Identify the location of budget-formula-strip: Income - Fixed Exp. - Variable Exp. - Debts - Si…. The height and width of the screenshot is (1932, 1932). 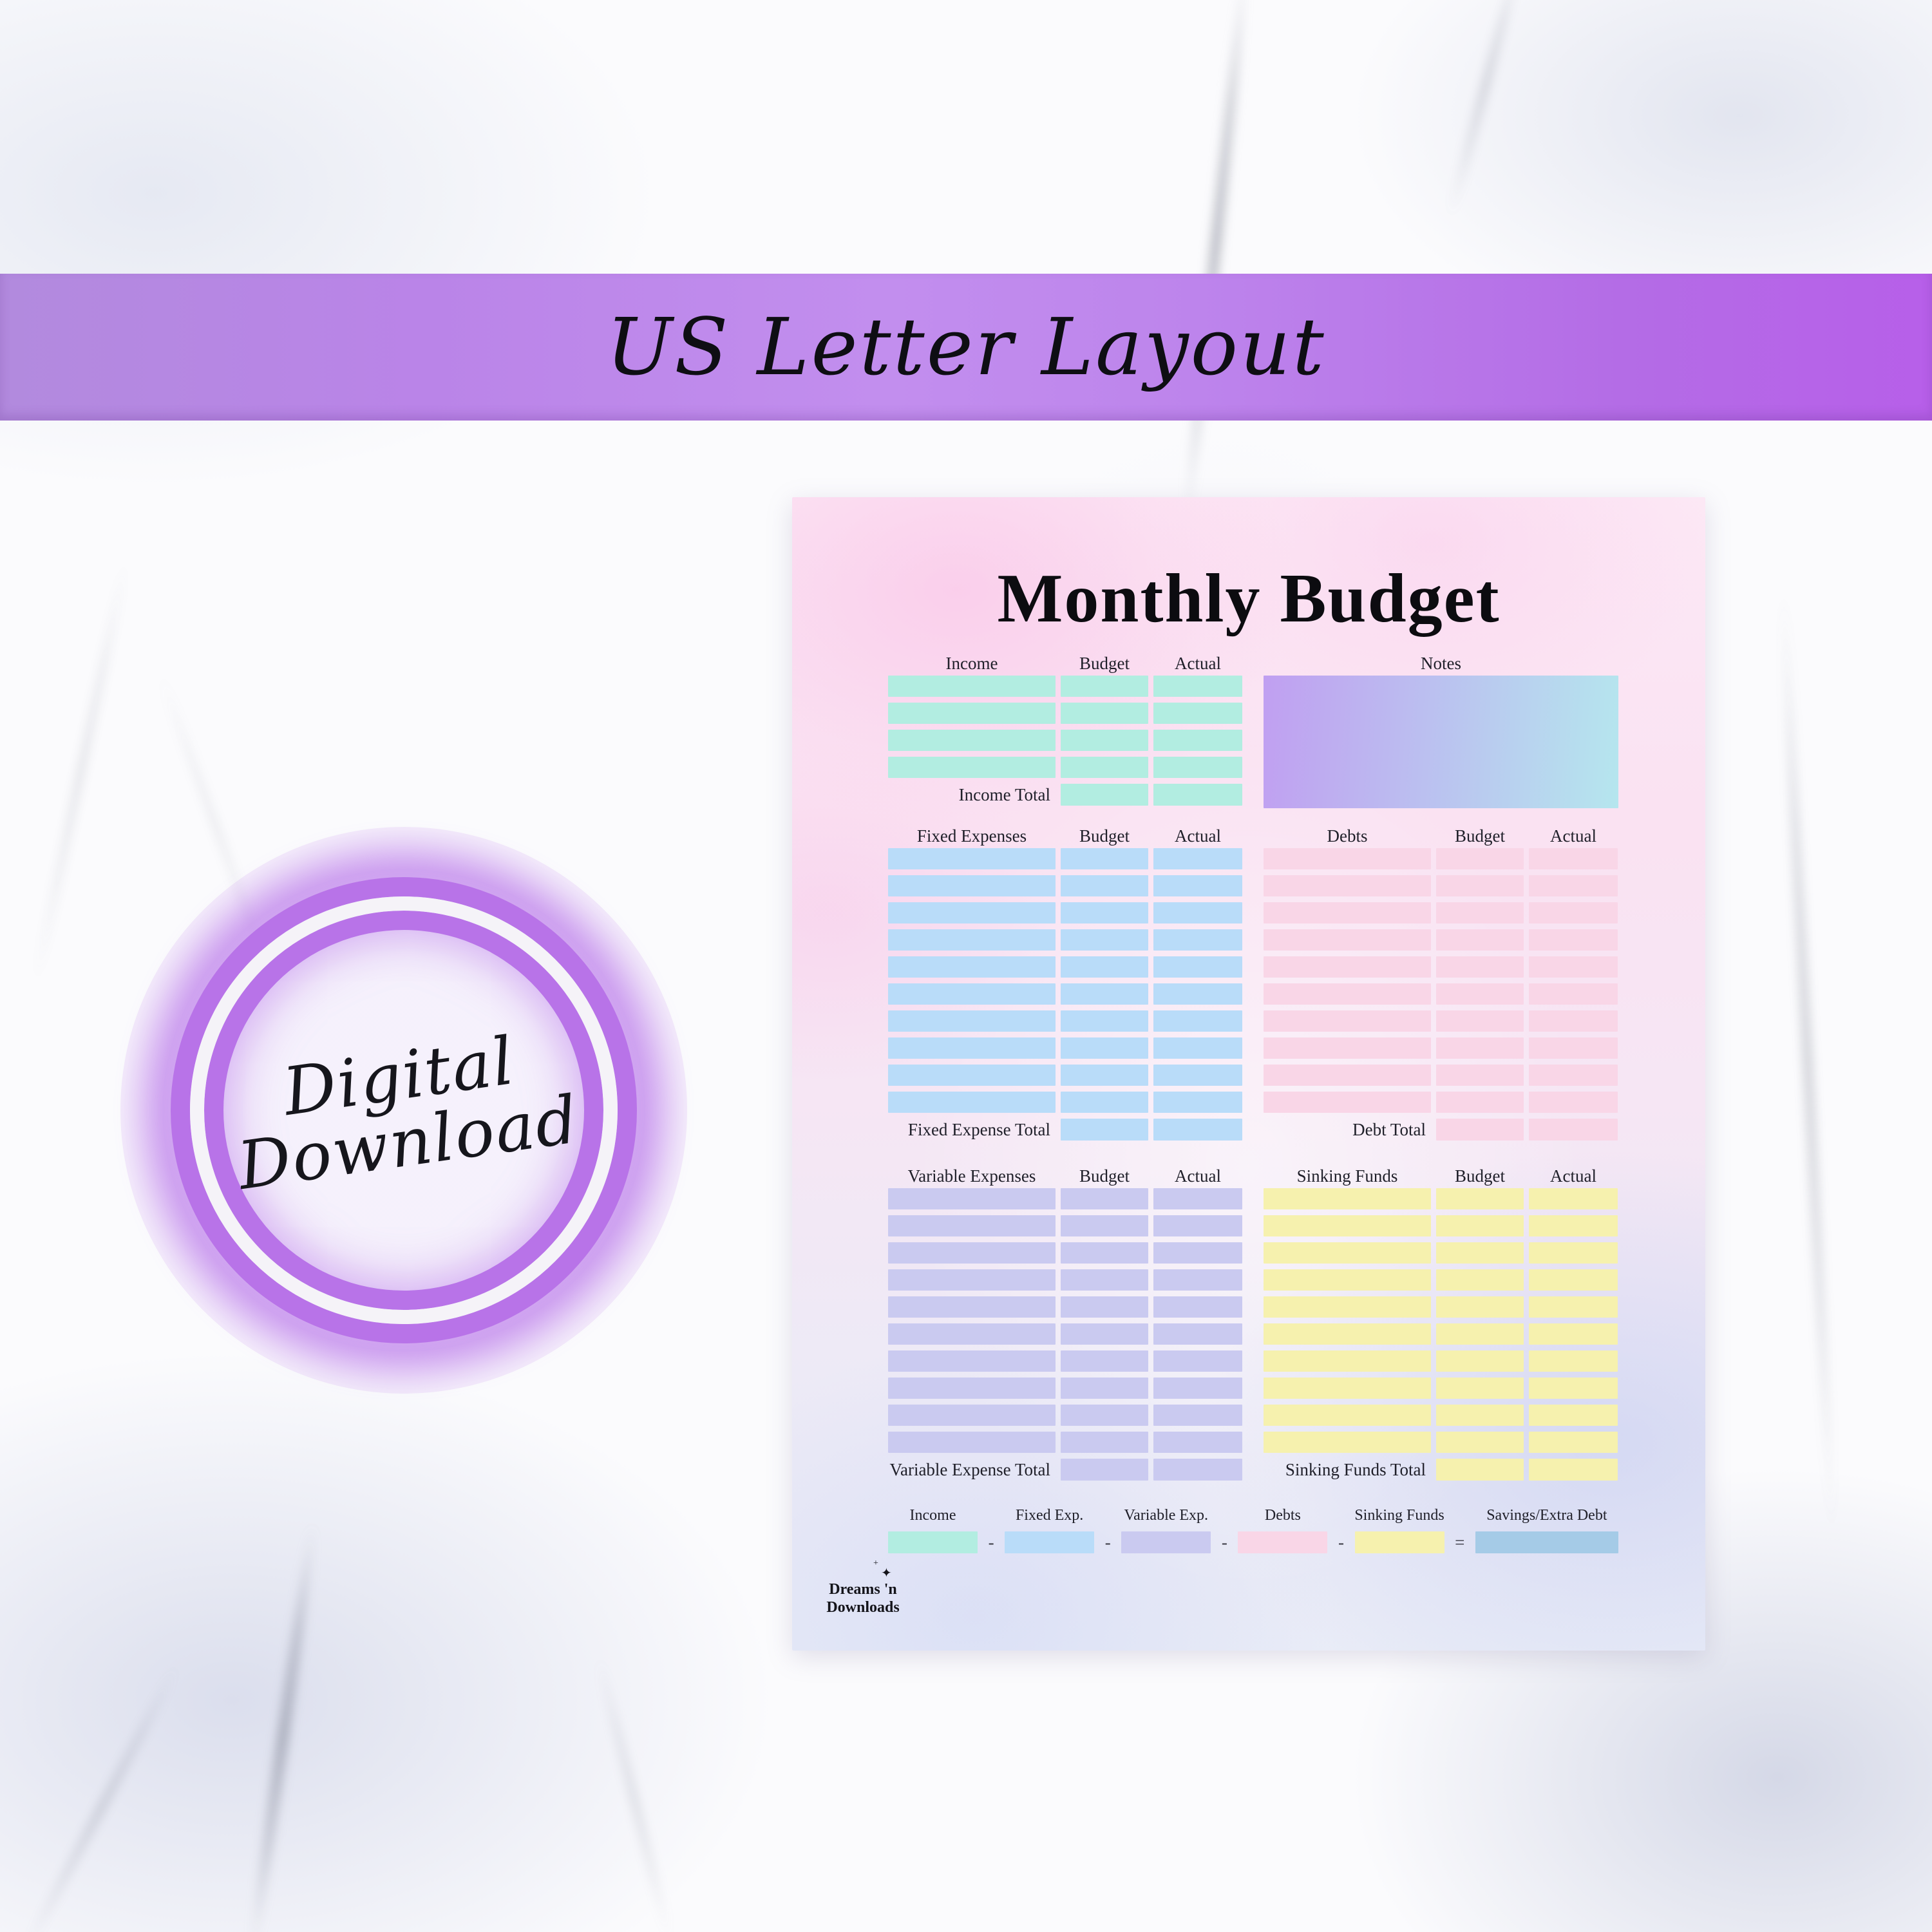
(1253, 1530).